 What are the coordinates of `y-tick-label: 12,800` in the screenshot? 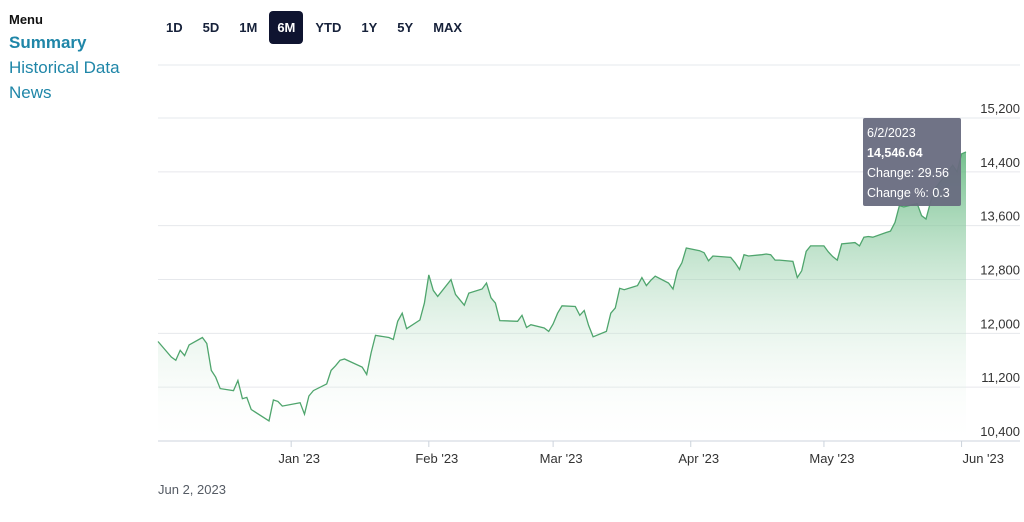 It's located at (1000, 270).